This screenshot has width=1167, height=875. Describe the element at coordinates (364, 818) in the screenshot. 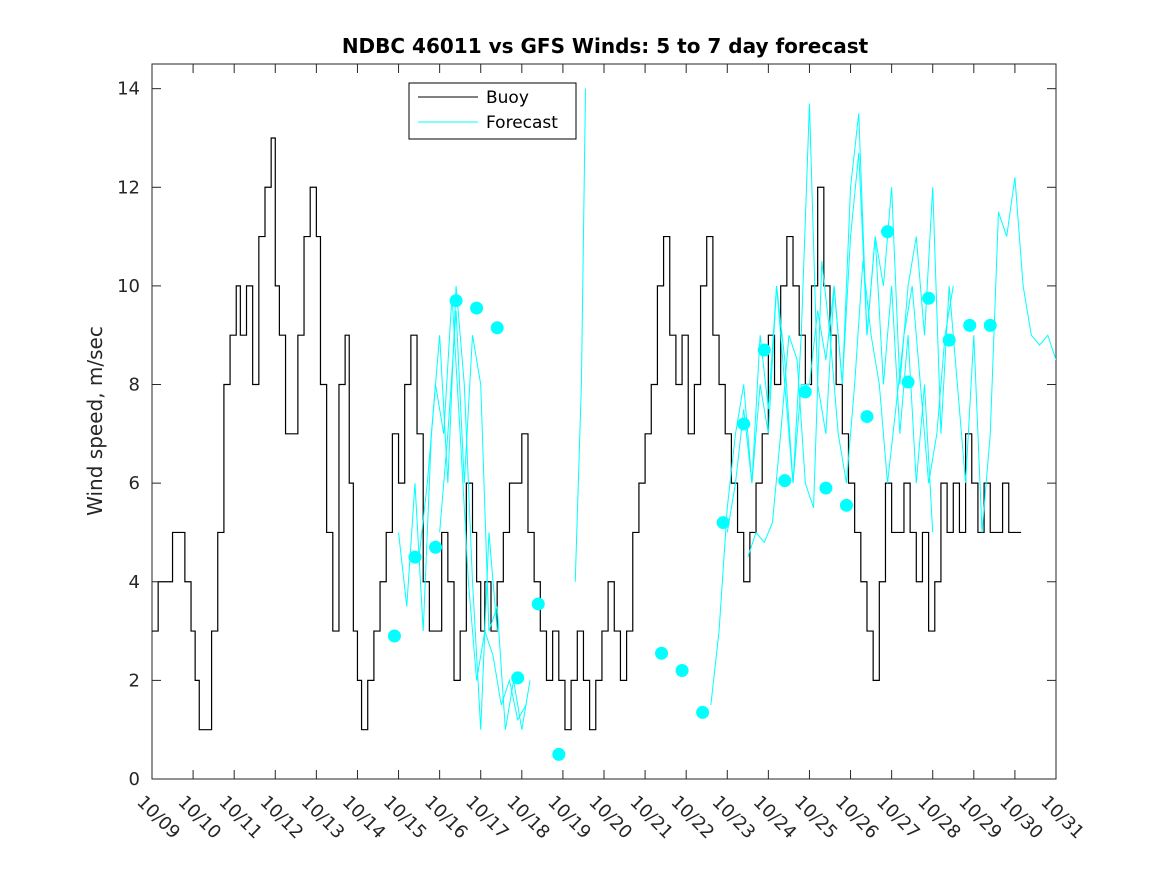

I see `x-tick-label: 10/14` at that location.